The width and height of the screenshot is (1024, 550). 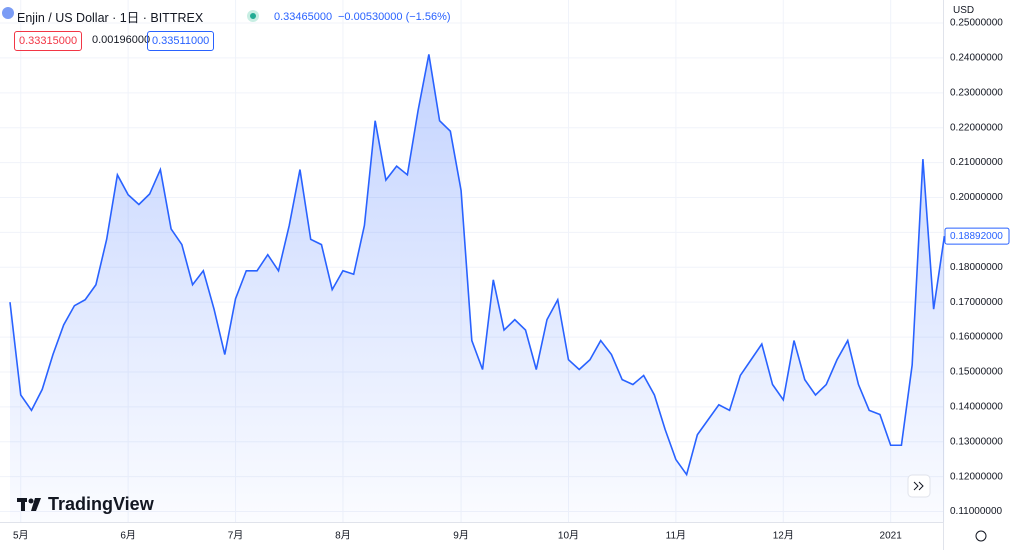 What do you see at coordinates (976, 302) in the screenshot?
I see `y-tick-label: 0.17000000` at bounding box center [976, 302].